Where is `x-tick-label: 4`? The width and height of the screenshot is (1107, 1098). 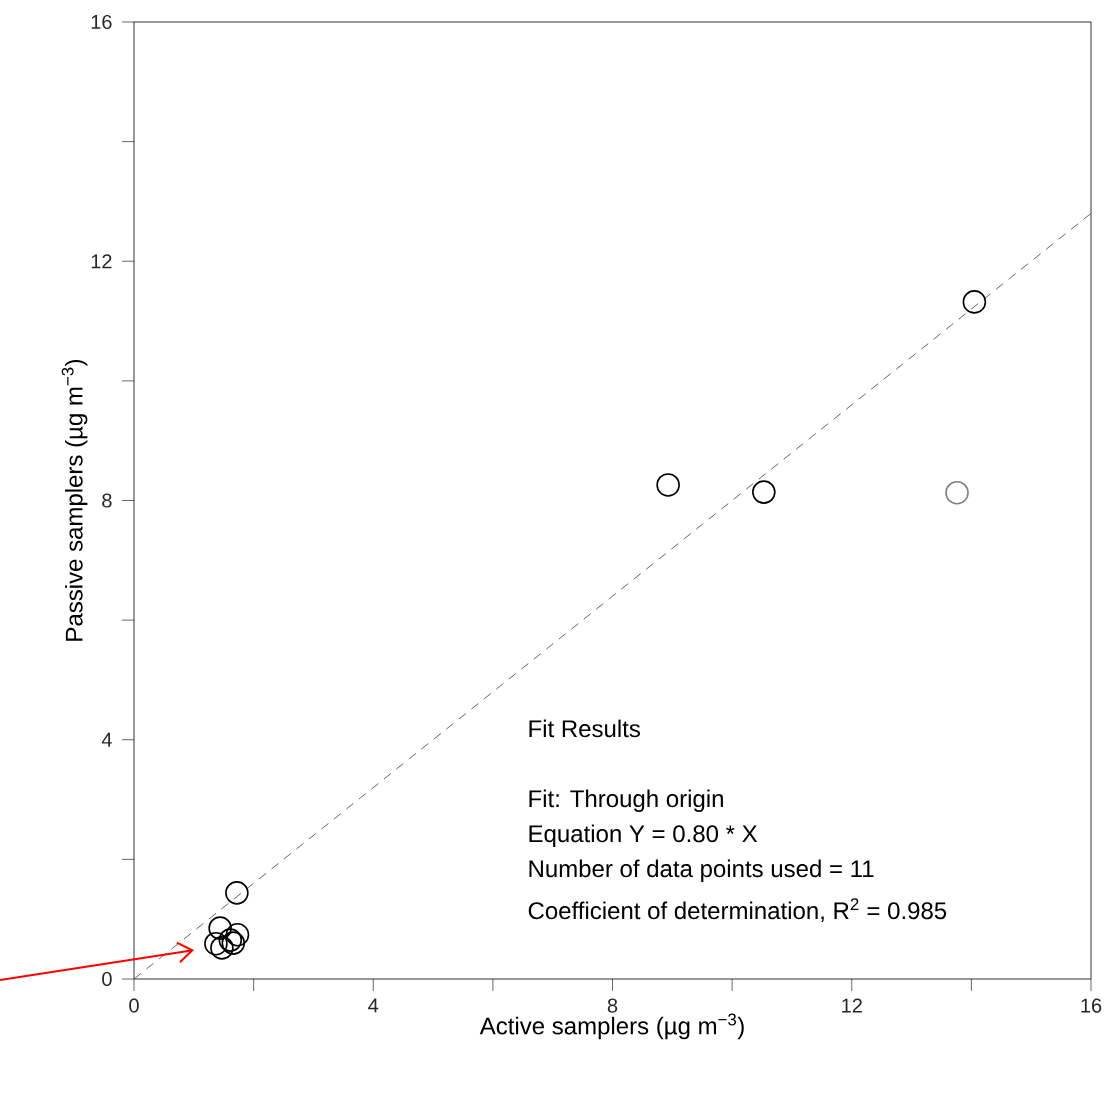
x-tick-label: 4 is located at coordinates (373, 1005).